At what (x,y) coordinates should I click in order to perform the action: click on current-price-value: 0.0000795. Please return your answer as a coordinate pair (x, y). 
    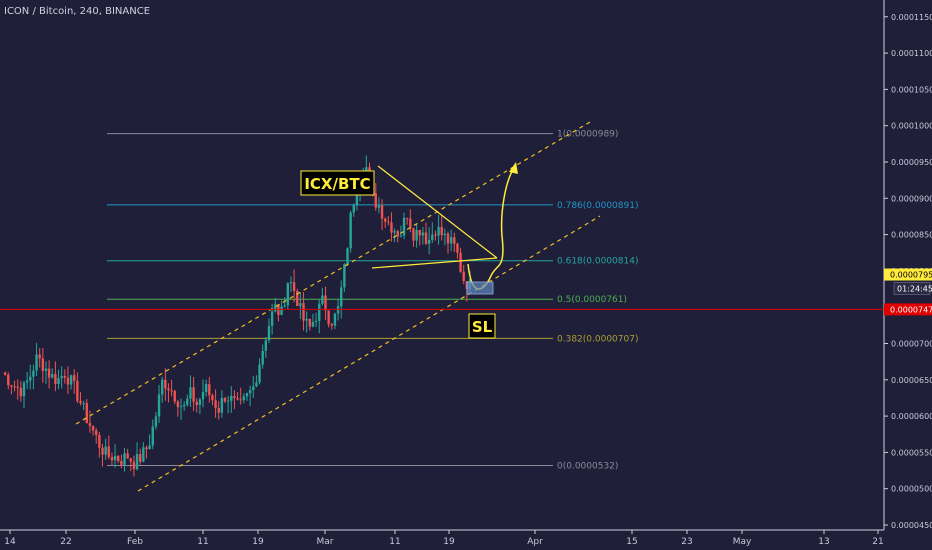
    Looking at the image, I should click on (911, 275).